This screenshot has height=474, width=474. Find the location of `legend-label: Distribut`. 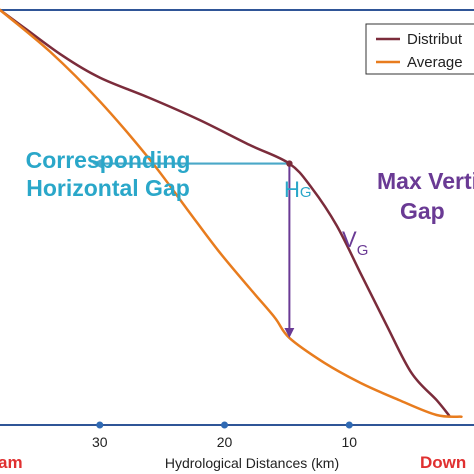

legend-label: Distribut is located at coordinates (435, 39).